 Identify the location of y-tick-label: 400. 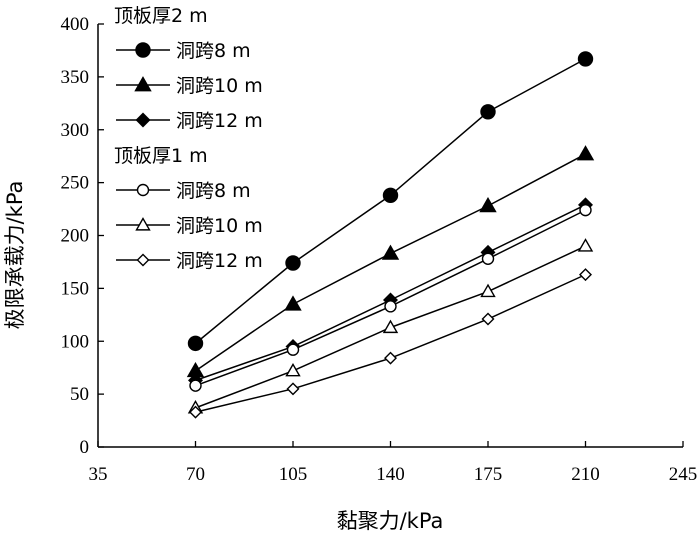
(75, 24).